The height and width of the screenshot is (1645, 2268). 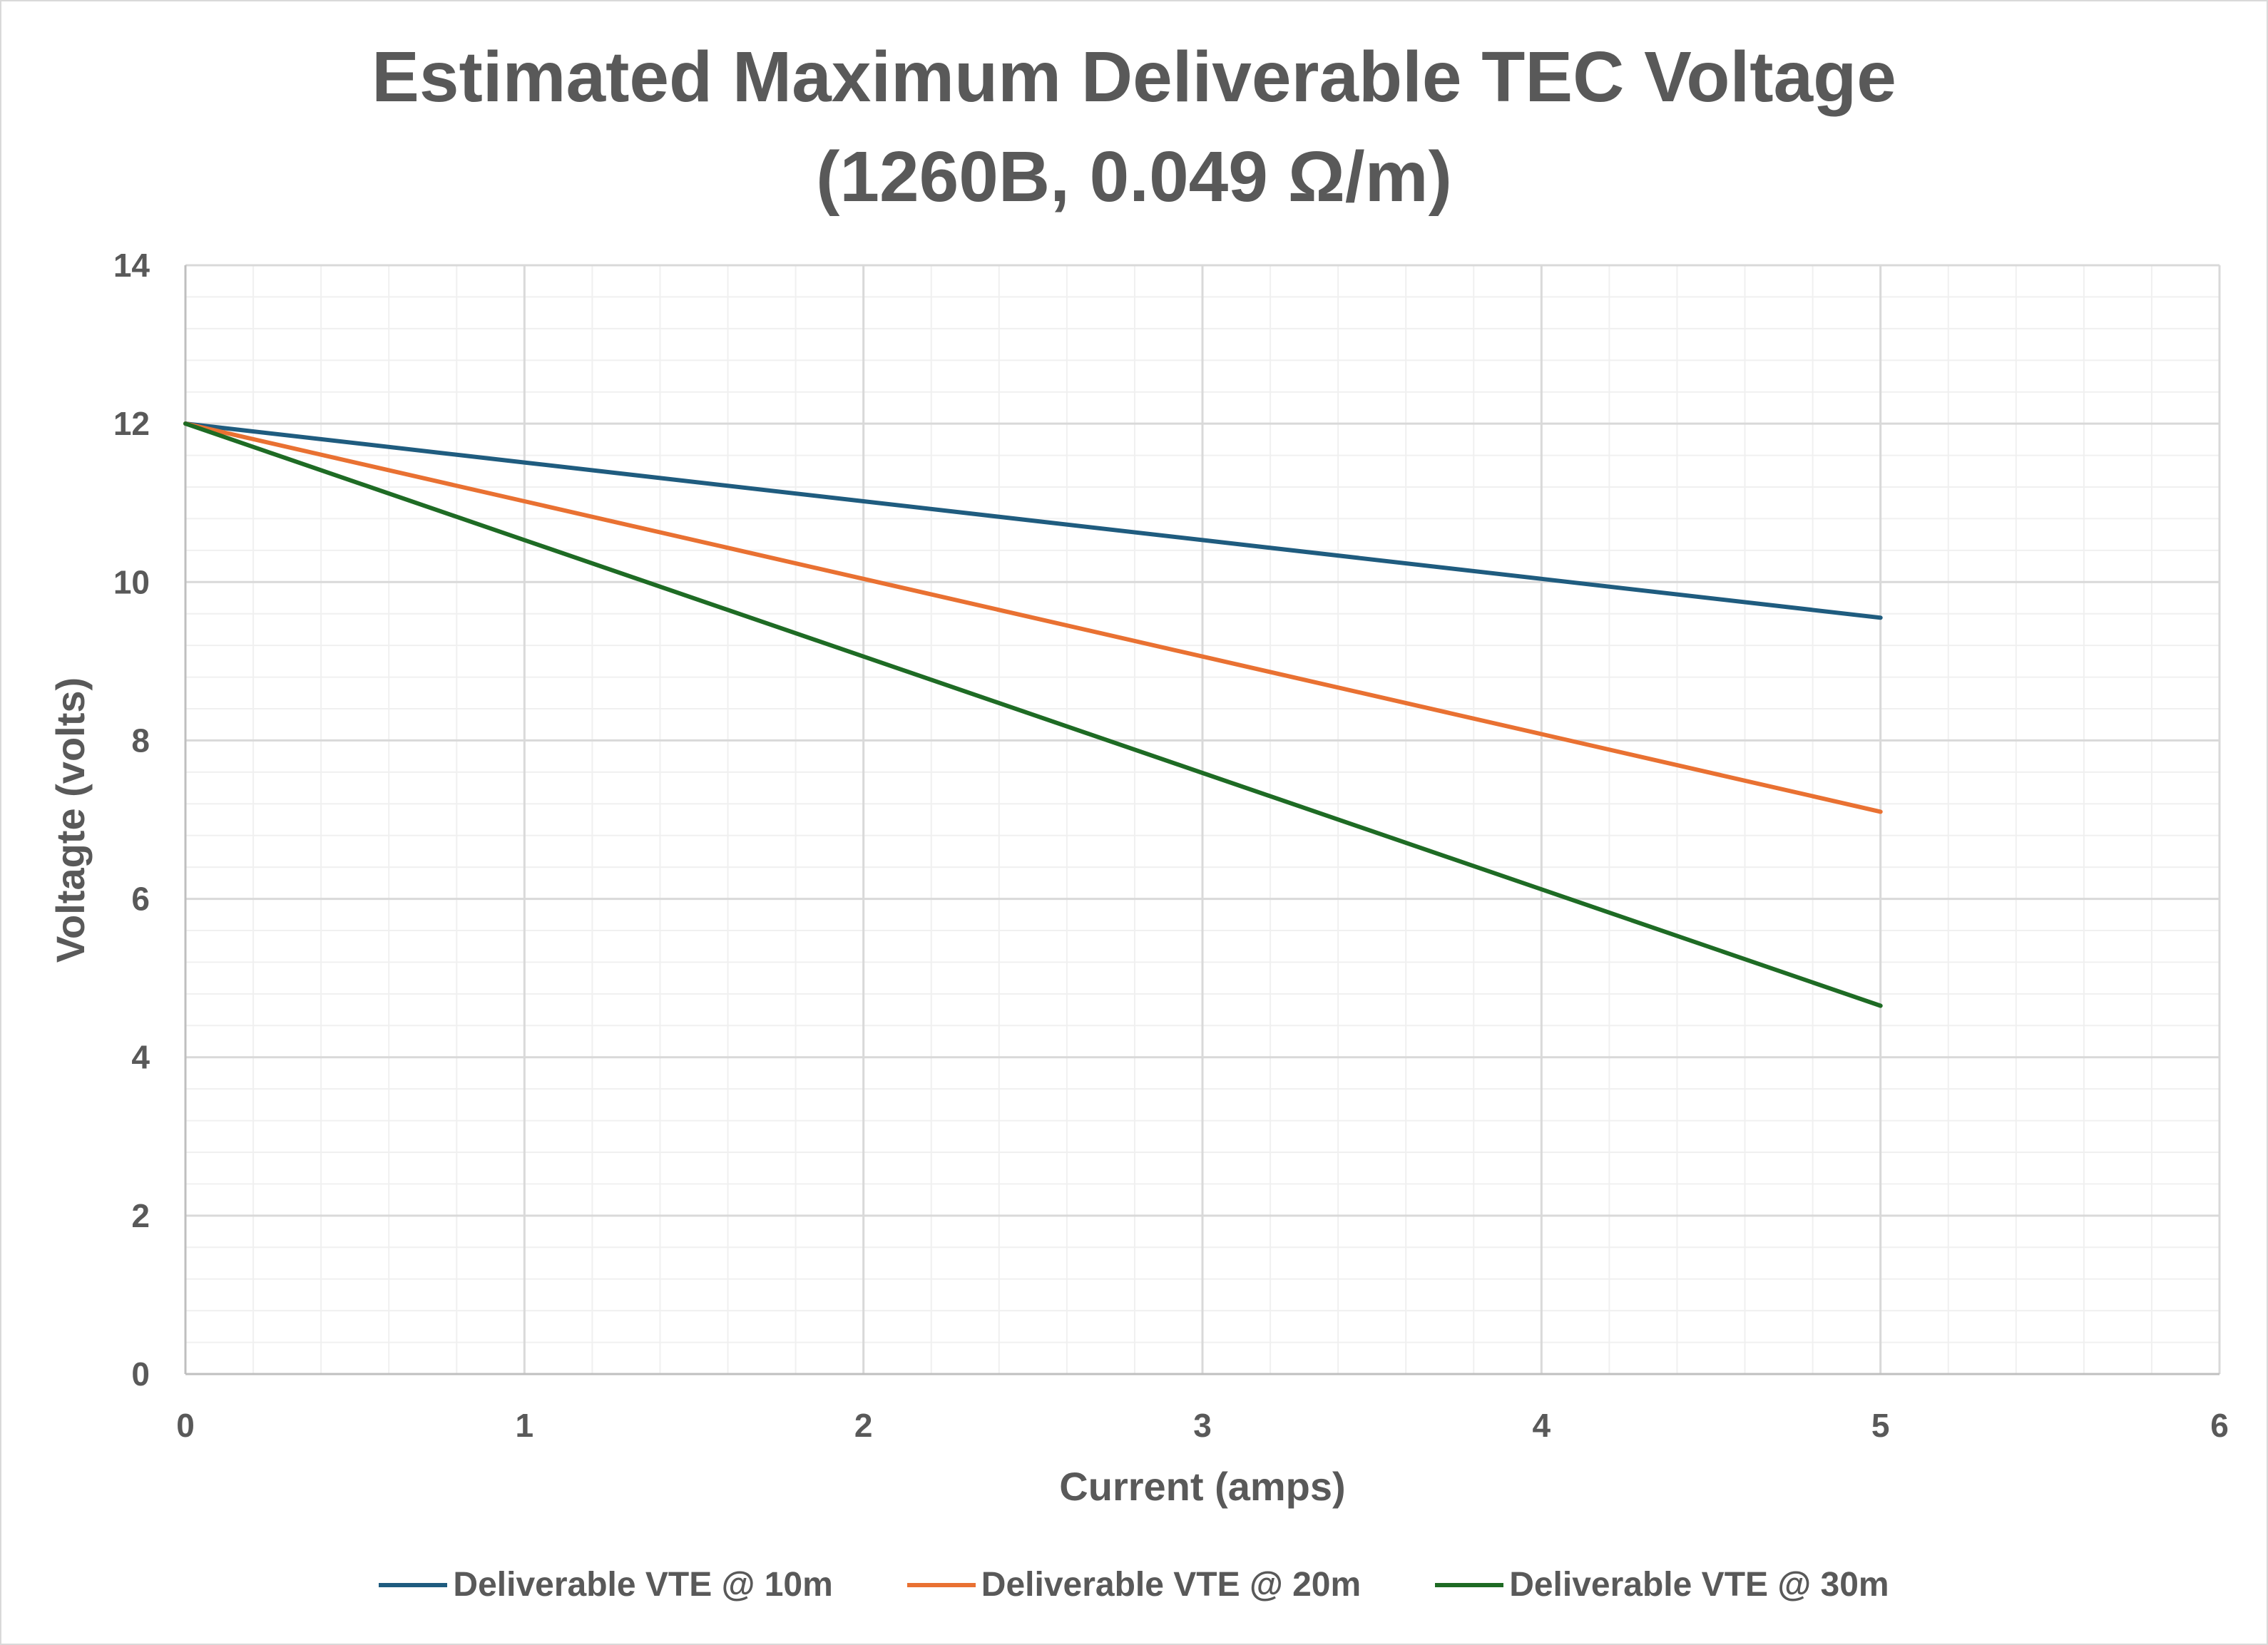 I want to click on legend-item-2: Deliverable VTE @ 20m, so click(x=1134, y=1585).